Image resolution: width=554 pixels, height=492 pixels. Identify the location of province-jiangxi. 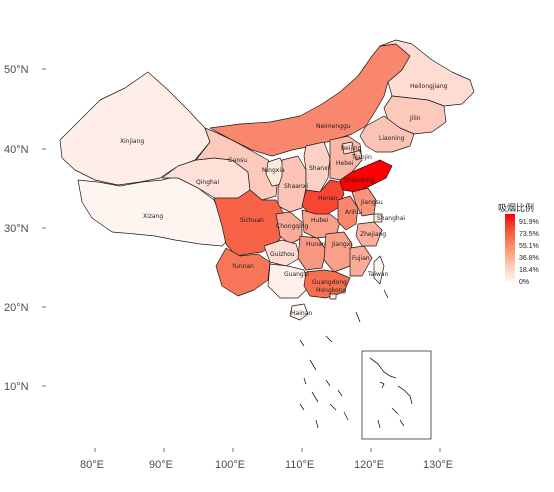
(338, 252).